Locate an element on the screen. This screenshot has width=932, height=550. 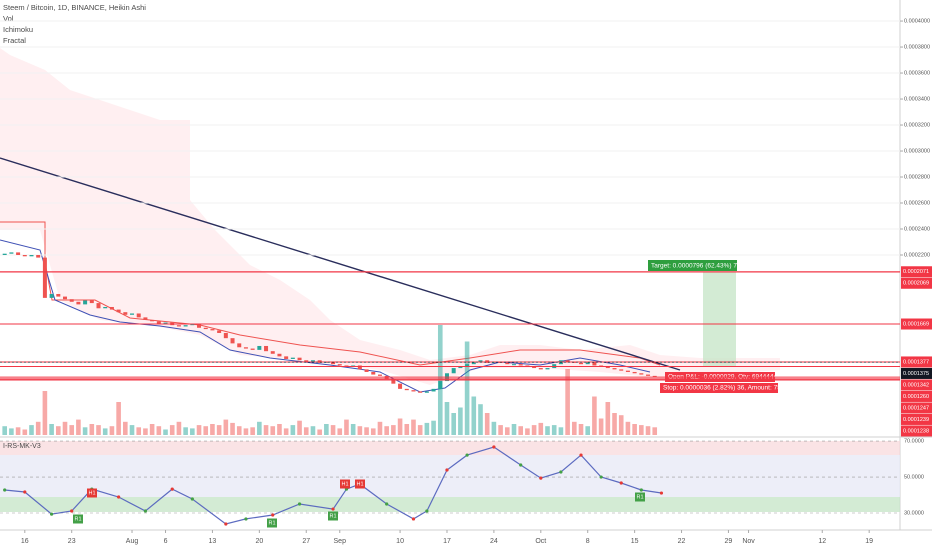
price-label: 0.0001342 is located at coordinates (916, 385).